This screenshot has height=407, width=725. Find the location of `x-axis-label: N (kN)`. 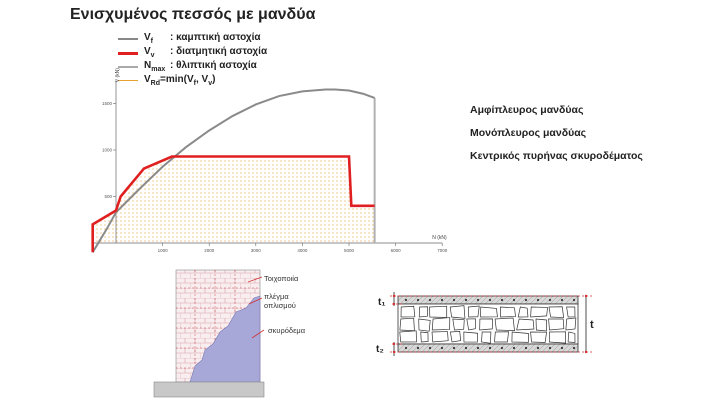

x-axis-label: N (kN) is located at coordinates (439, 238).